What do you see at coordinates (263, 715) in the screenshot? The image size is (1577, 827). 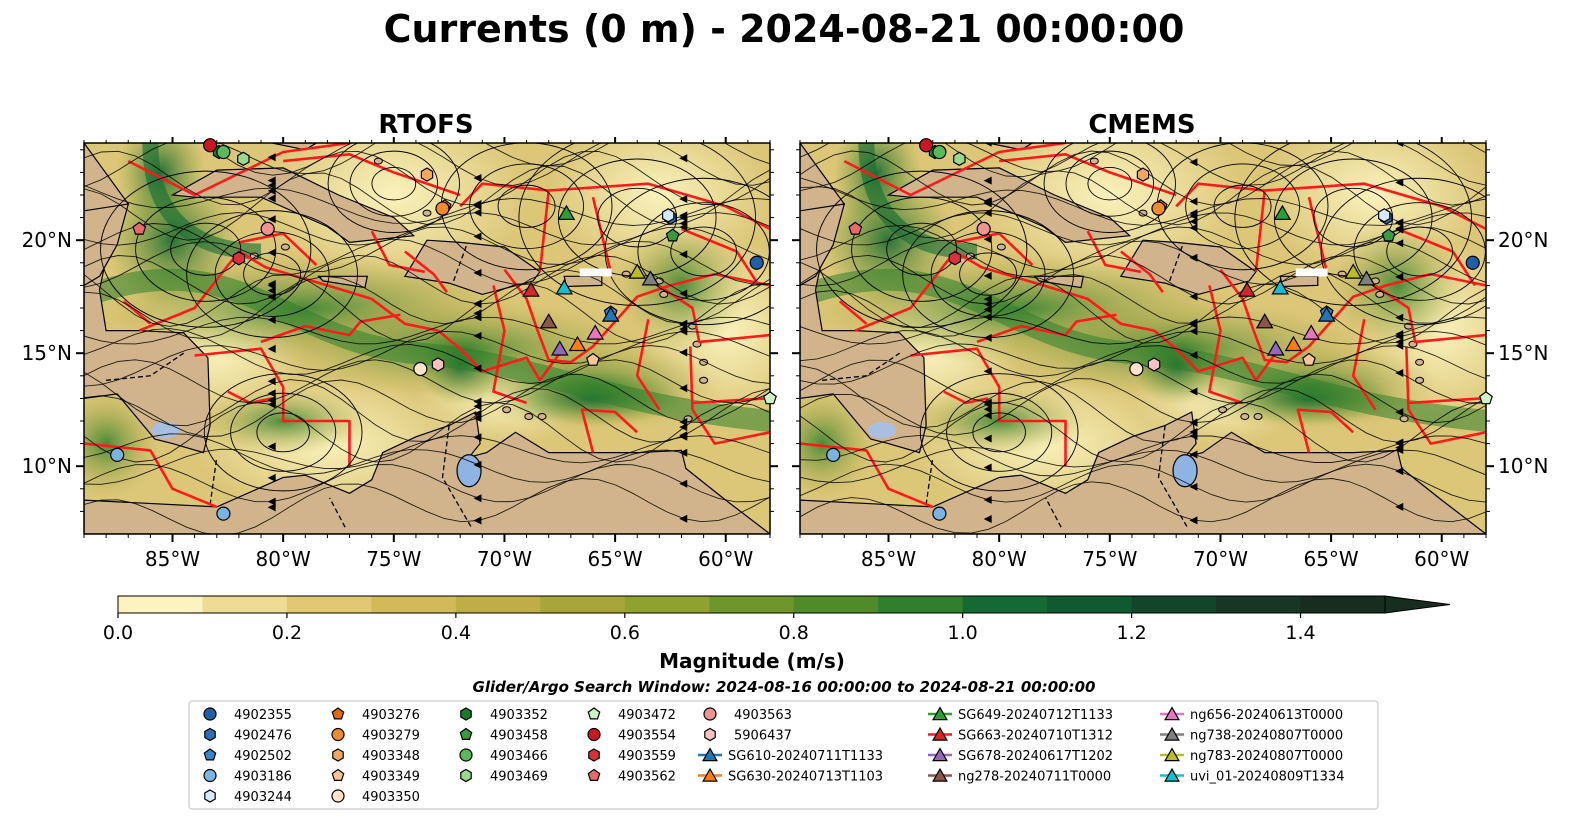 I see `legend-label: 4902355` at bounding box center [263, 715].